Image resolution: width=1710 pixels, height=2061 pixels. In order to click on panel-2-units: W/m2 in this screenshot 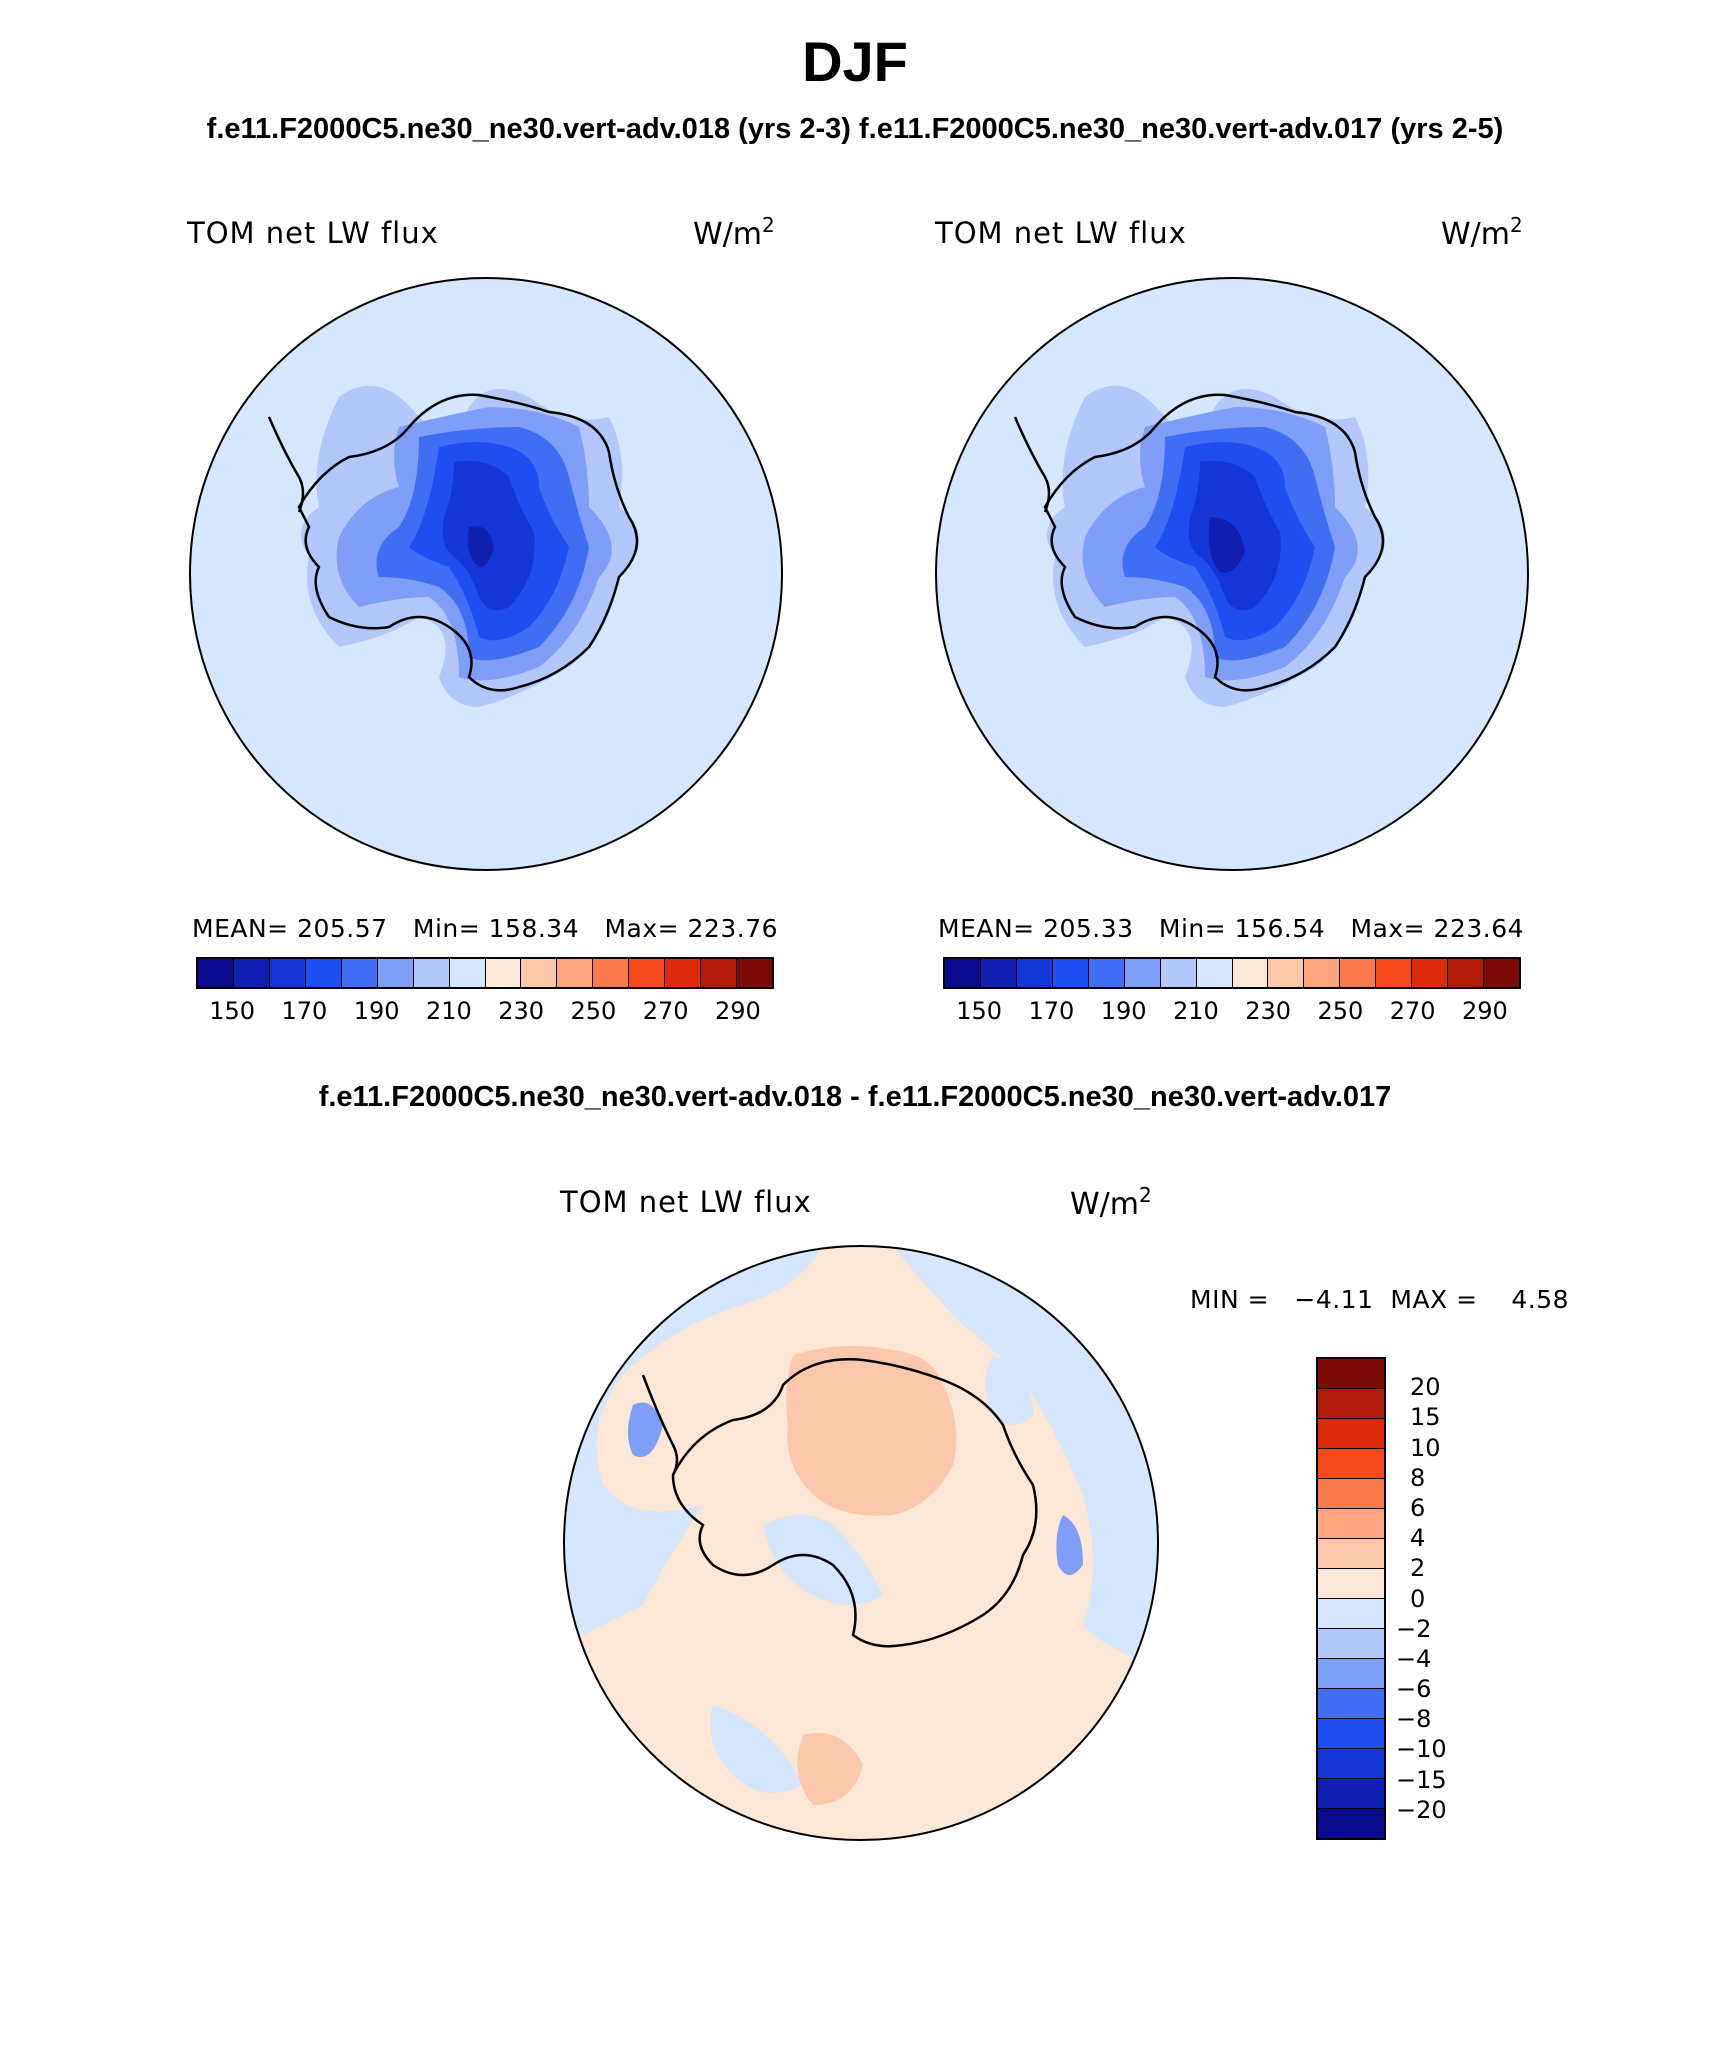, I will do `click(1482, 230)`.